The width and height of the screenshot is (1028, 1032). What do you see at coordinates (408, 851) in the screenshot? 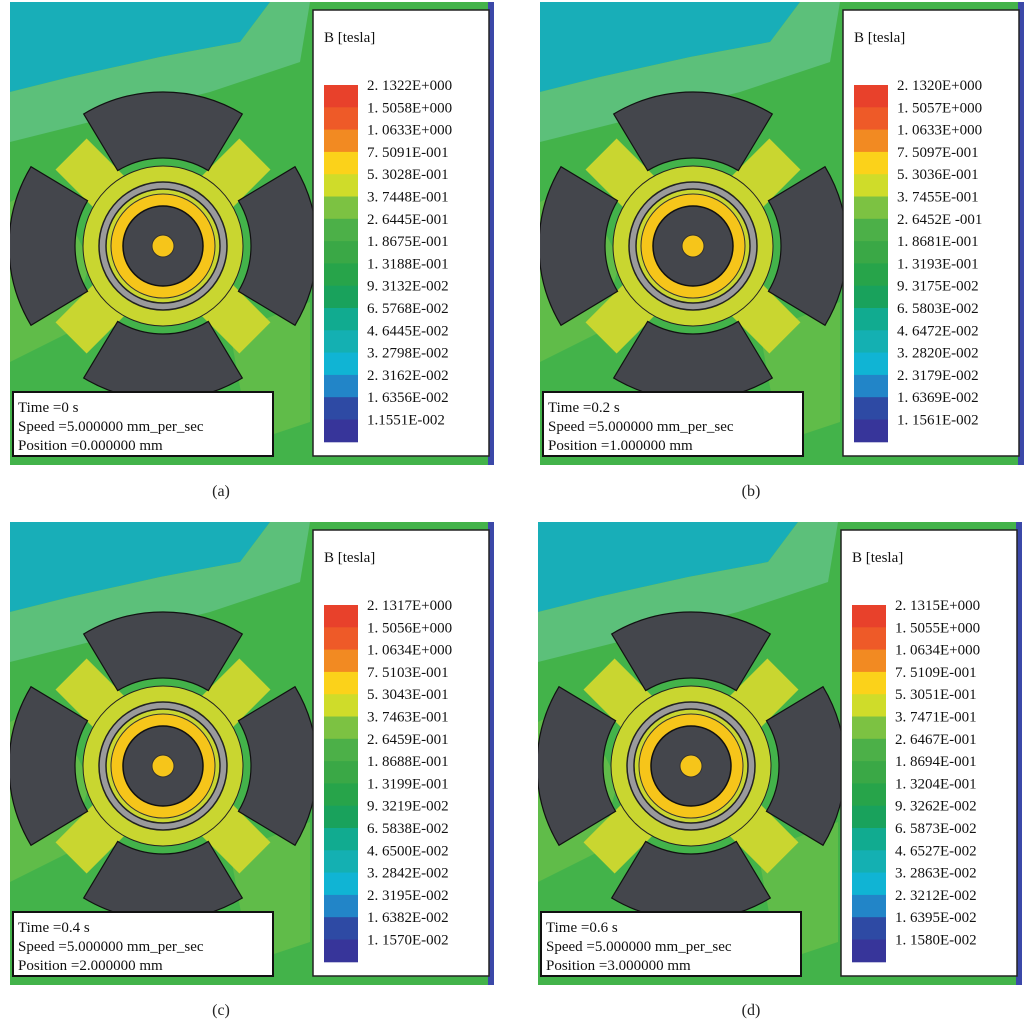
I see `legend-label: 4. 6500E-002` at bounding box center [408, 851].